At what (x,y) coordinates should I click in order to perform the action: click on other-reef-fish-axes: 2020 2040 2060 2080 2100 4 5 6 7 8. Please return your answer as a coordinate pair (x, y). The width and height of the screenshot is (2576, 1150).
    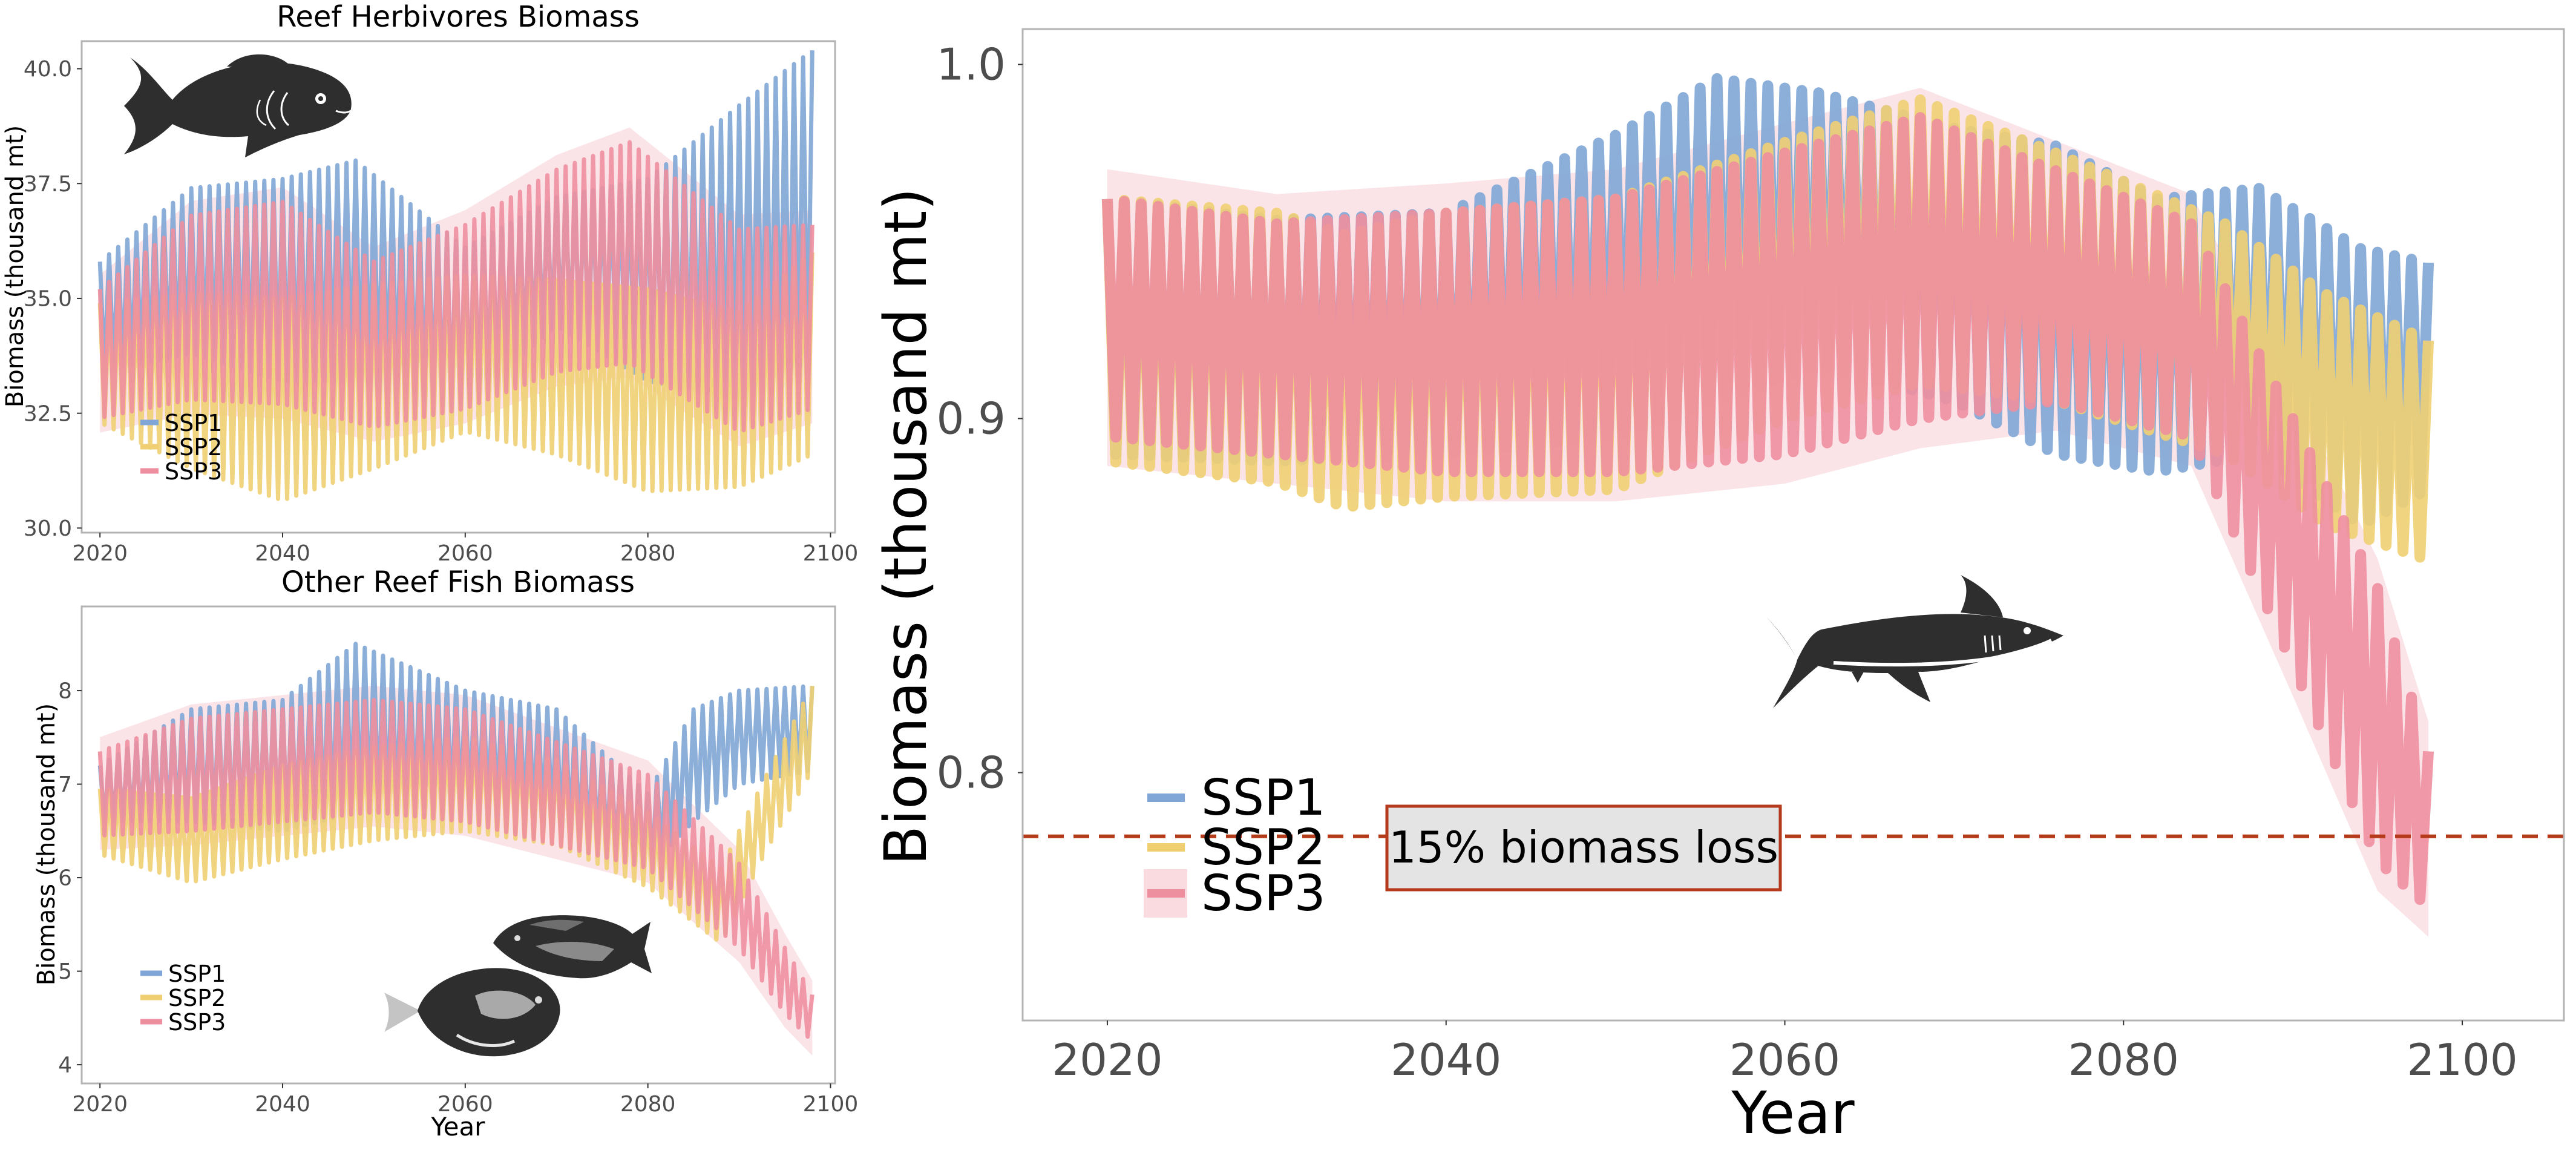
    Looking at the image, I should click on (458, 898).